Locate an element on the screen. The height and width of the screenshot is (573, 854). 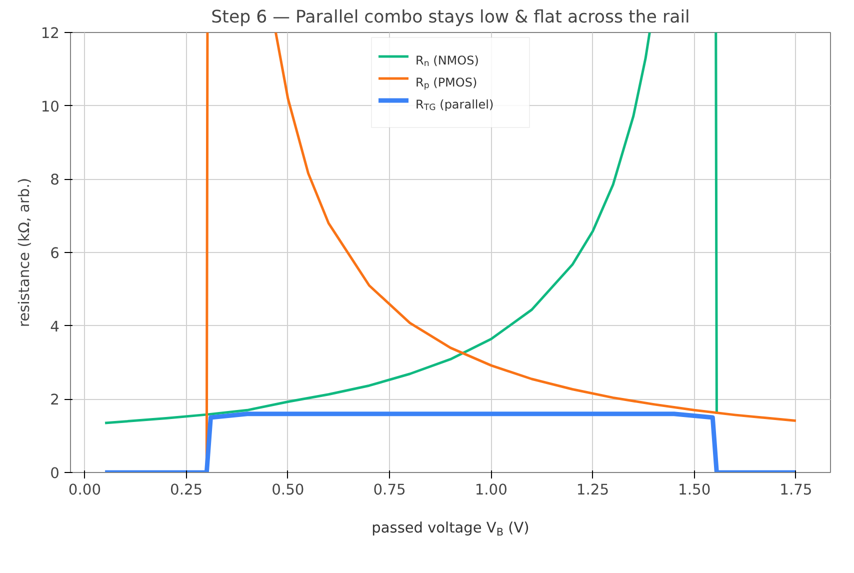
x-tick-label: 1.50 is located at coordinates (694, 490).